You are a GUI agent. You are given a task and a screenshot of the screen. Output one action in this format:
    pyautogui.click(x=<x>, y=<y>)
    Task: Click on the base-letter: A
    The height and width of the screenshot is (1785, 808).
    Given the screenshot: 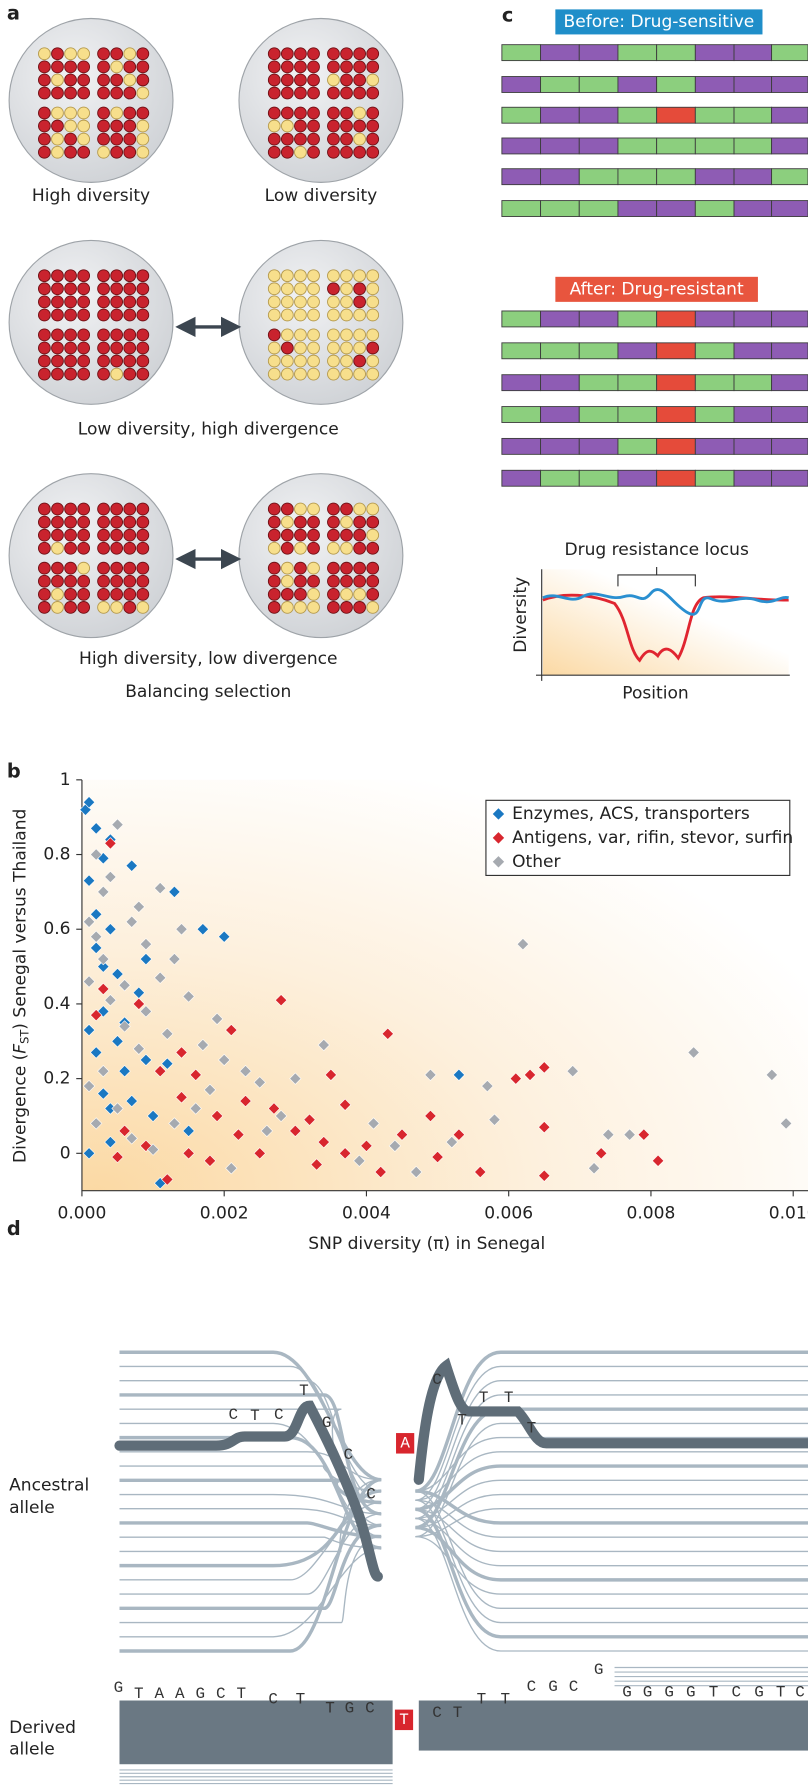 What is the action you would take?
    pyautogui.click(x=405, y=1444)
    